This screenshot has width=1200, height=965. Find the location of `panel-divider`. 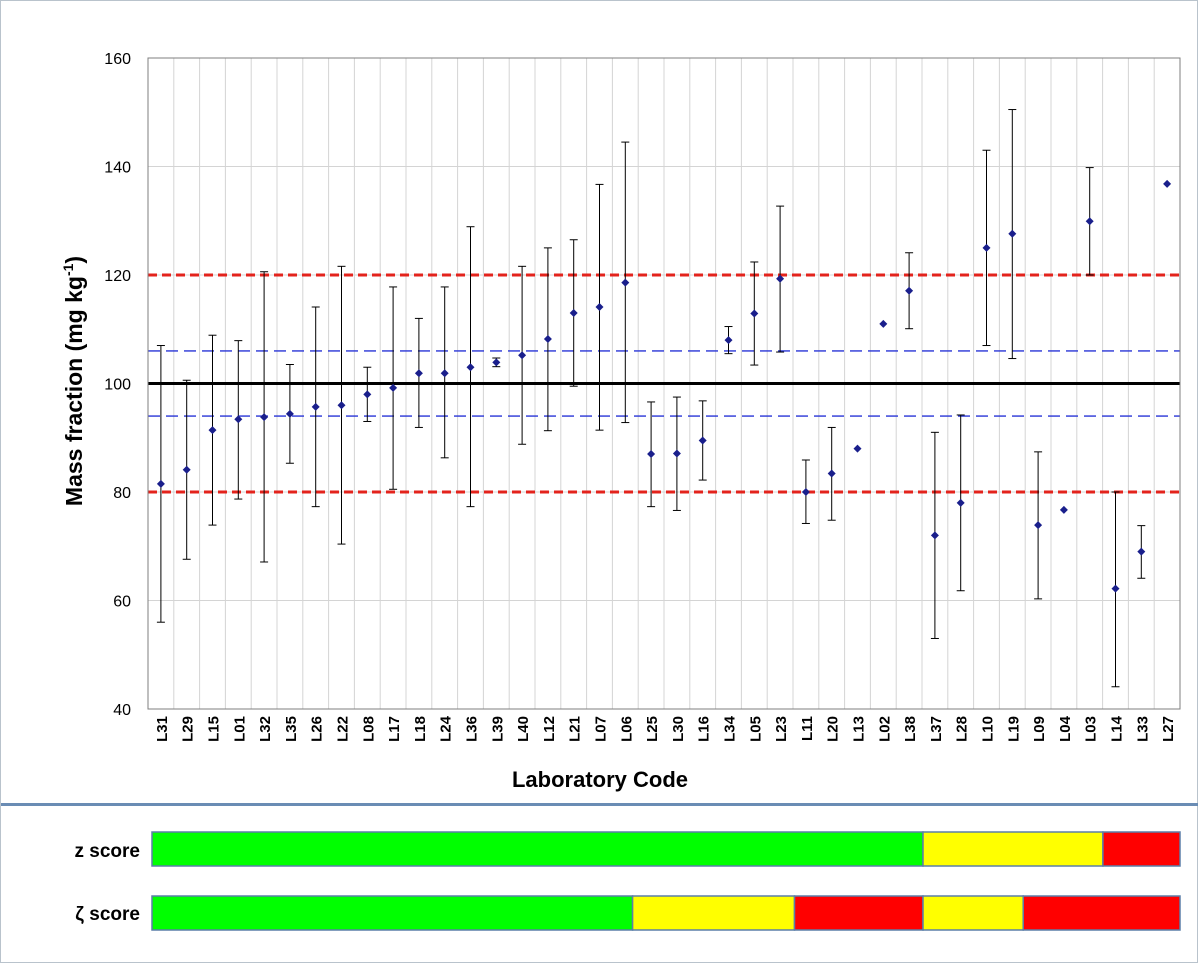

panel-divider is located at coordinates (599, 804).